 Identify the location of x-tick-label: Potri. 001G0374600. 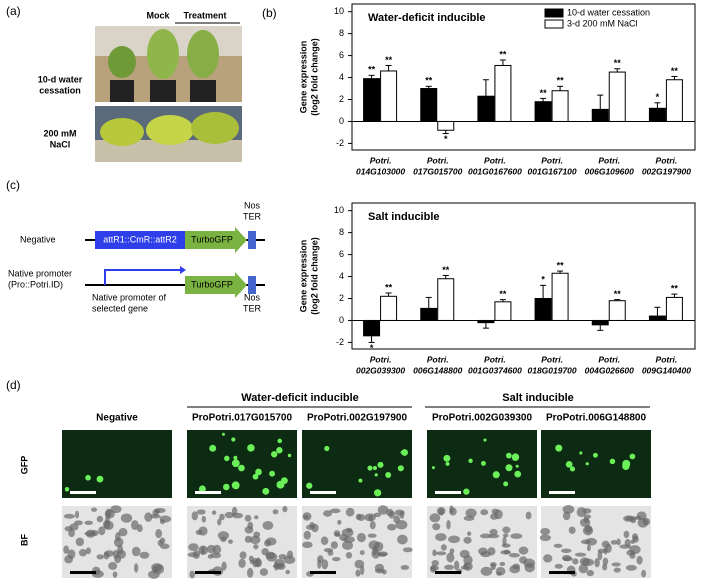
(495, 365).